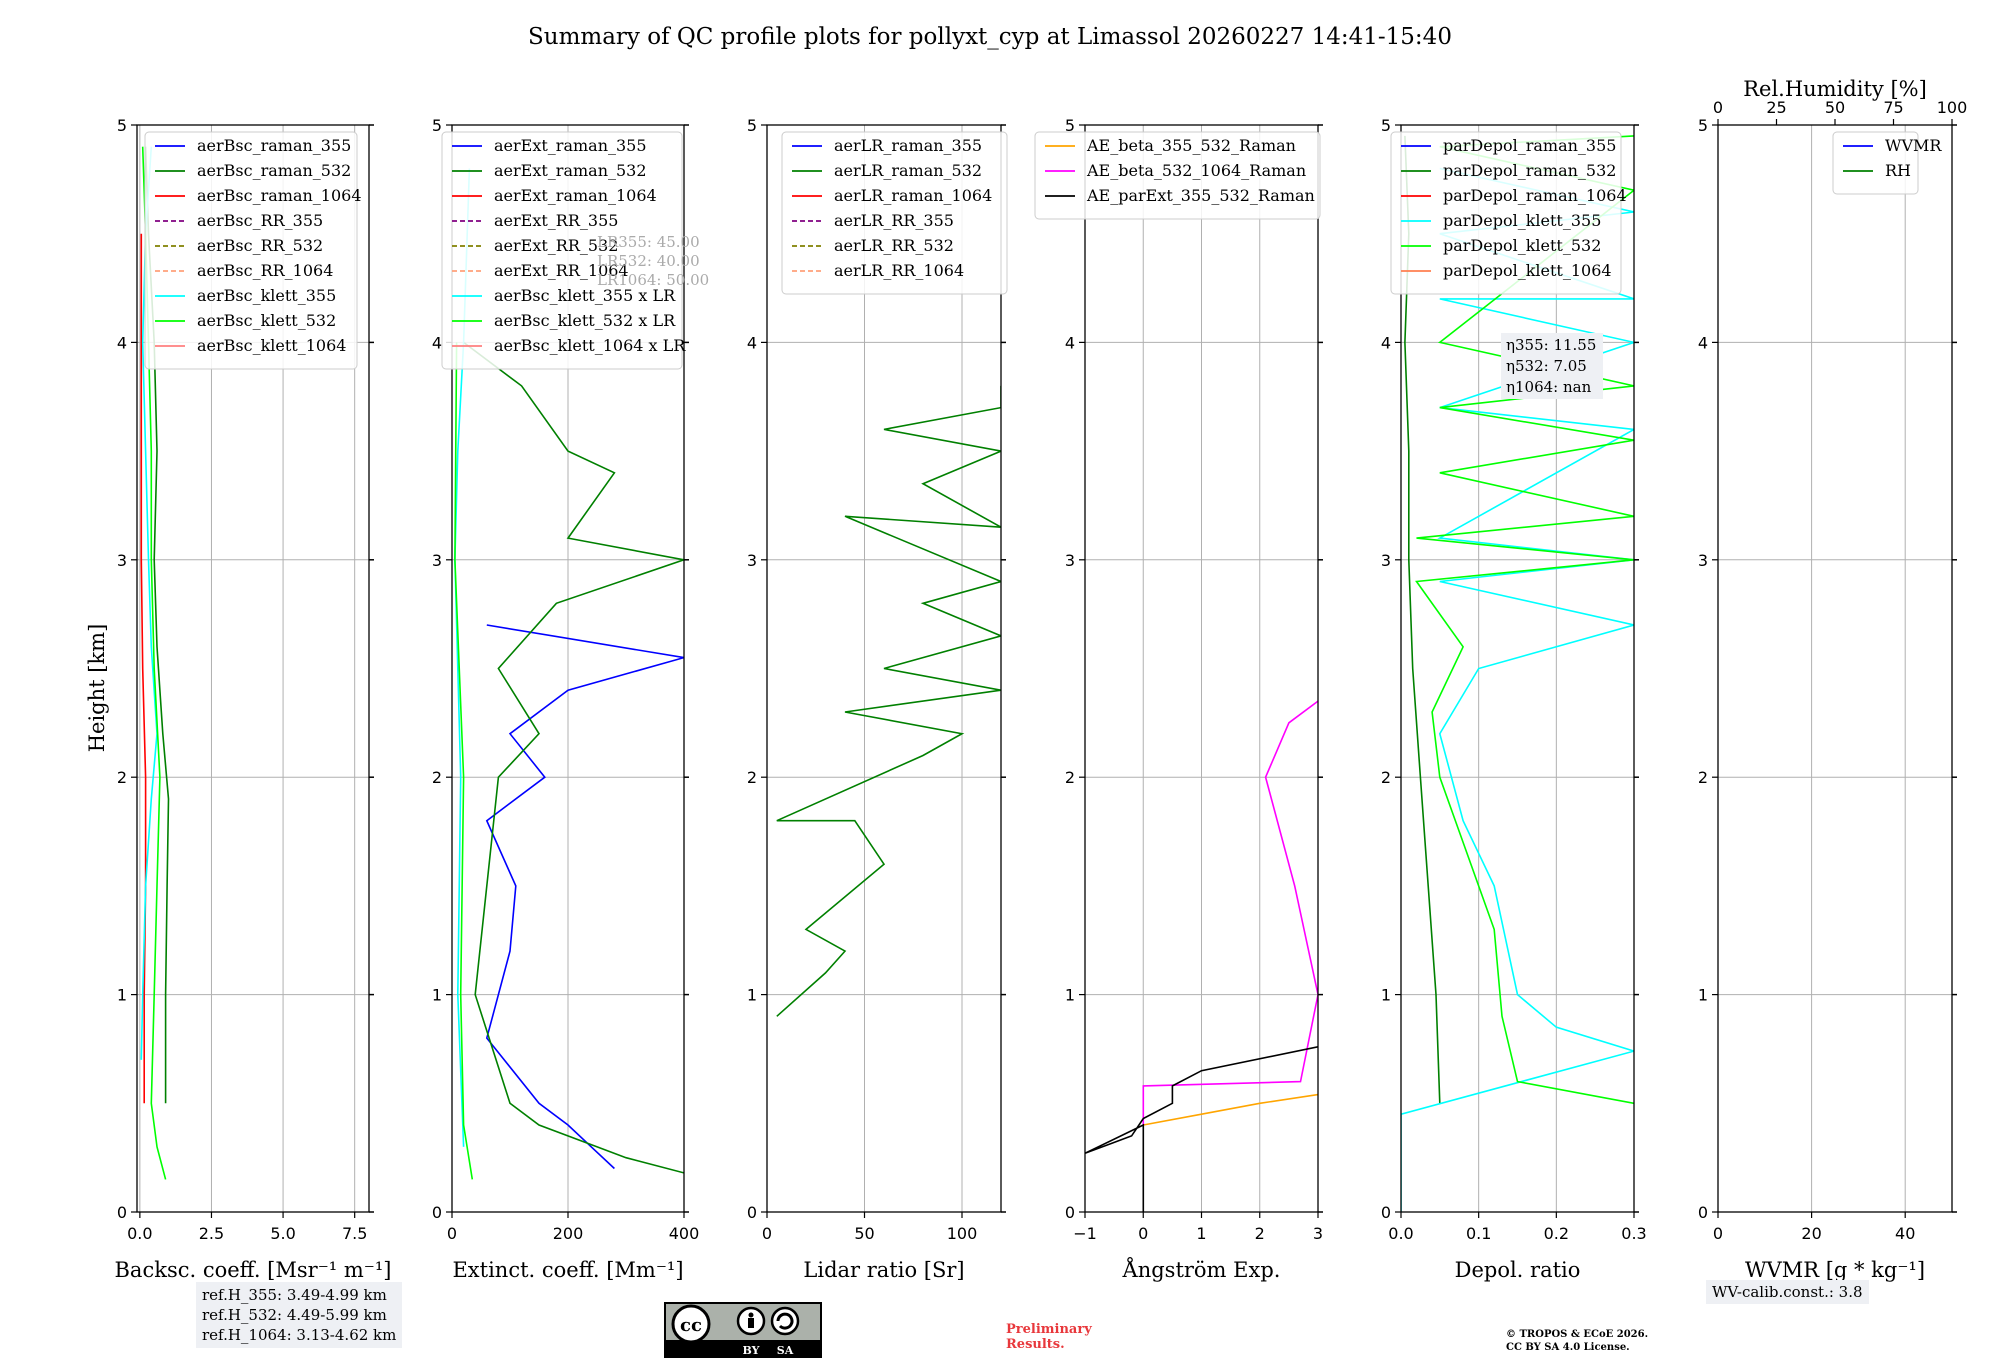 The height and width of the screenshot is (1360, 2000). What do you see at coordinates (282, 1233) in the screenshot?
I see `x-tick-label: 5.0` at bounding box center [282, 1233].